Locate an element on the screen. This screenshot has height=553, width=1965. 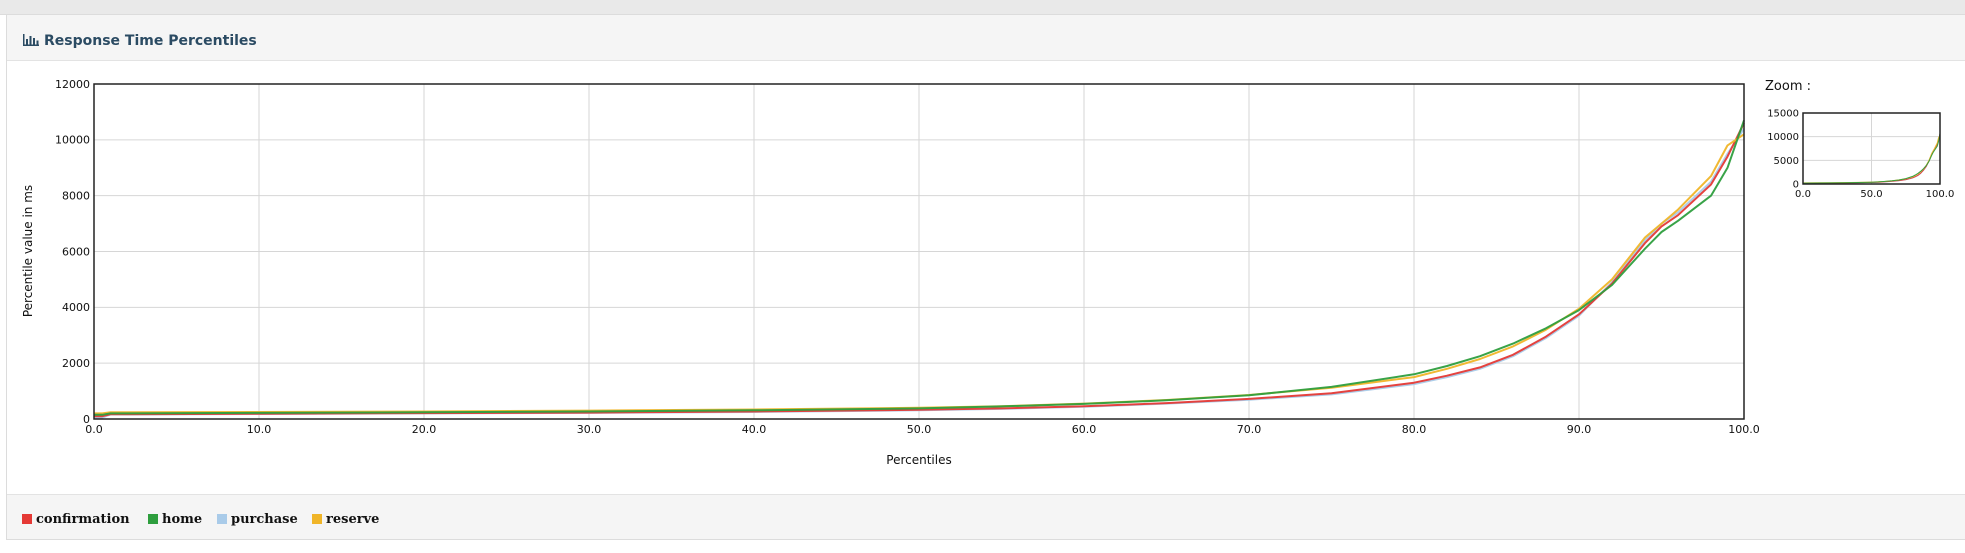
zoom-y-tick-label: 10000 is located at coordinates (1783, 137).